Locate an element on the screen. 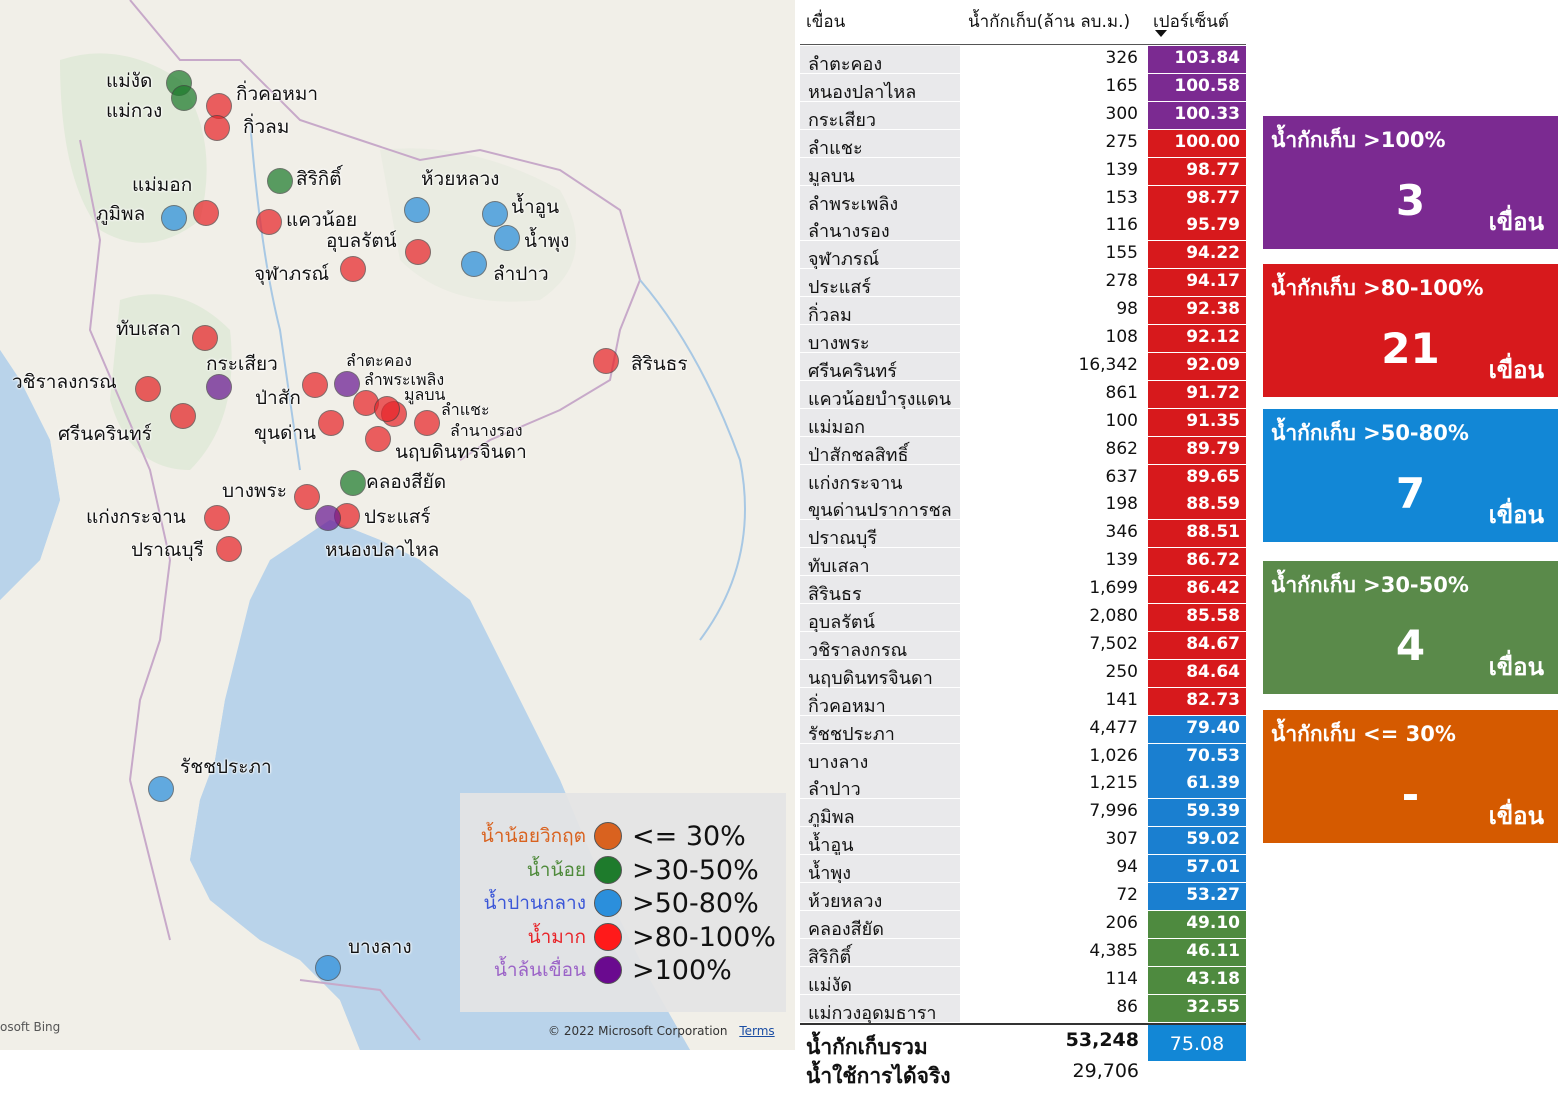 The width and height of the screenshot is (1565, 1111). percent-cell: 84.67 is located at coordinates (1197, 645).